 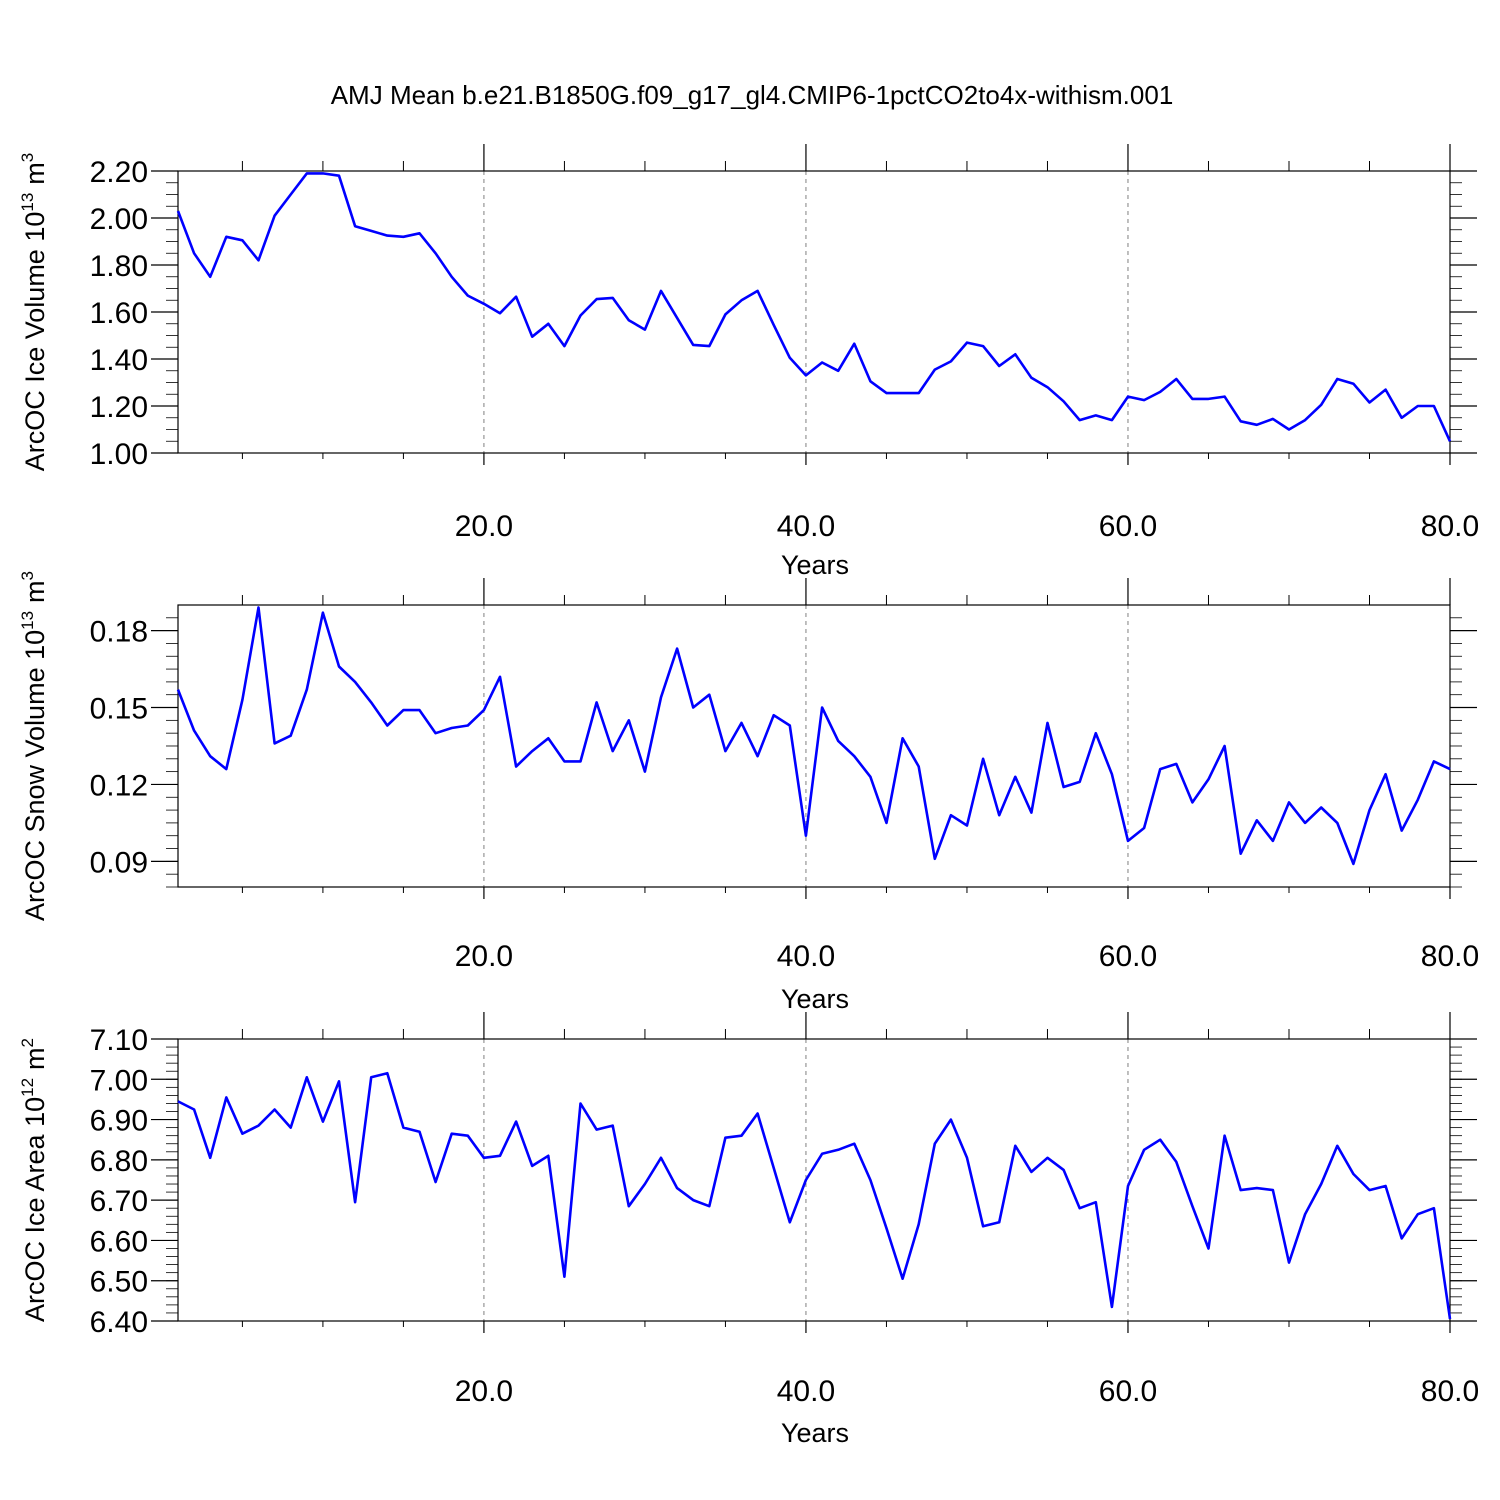 What do you see at coordinates (119, 1040) in the screenshot?
I see `y-tick-label: 7.10` at bounding box center [119, 1040].